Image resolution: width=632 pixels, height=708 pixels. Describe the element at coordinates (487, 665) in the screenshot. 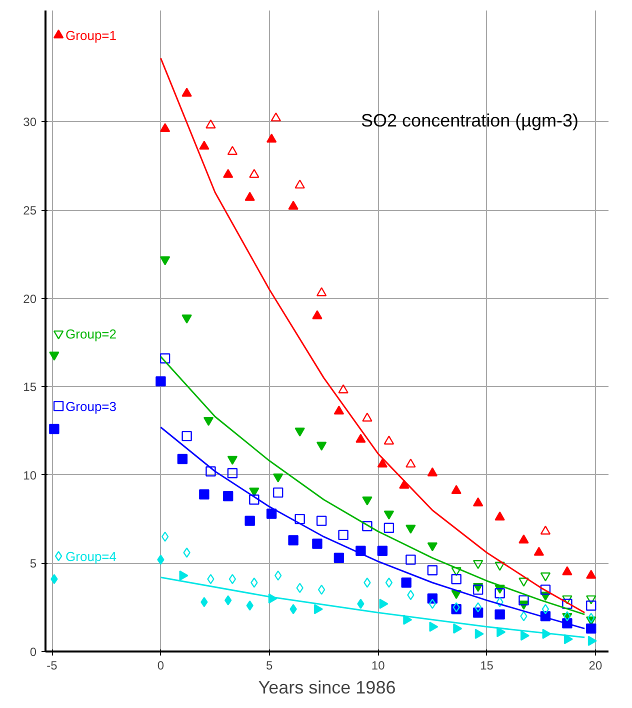

I see `x-tick-label: 15` at that location.